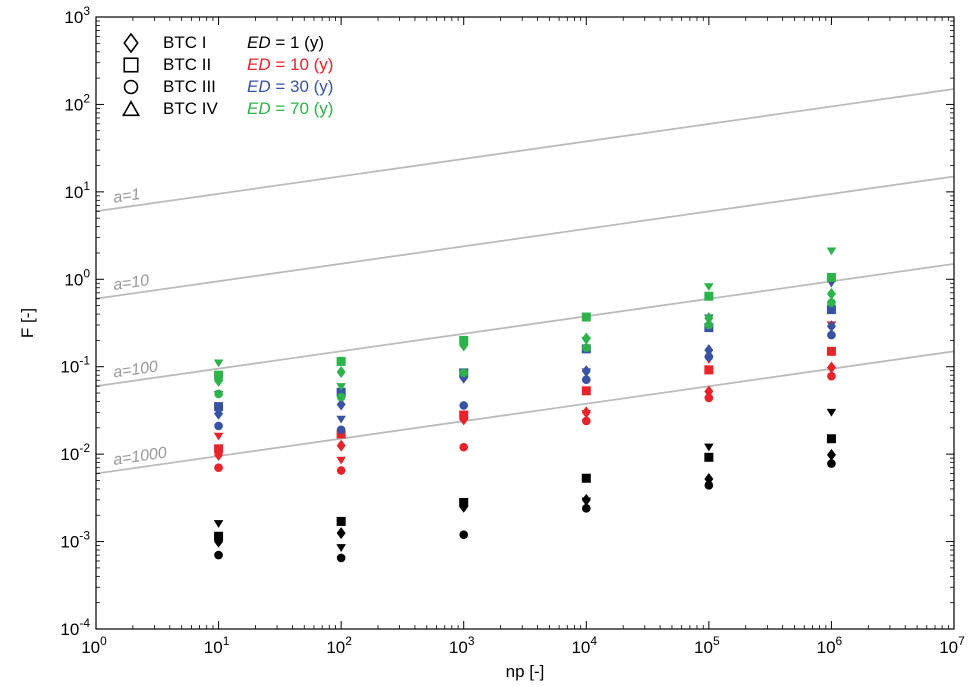  I want to click on x-axis-title: np [-], so click(525, 671).